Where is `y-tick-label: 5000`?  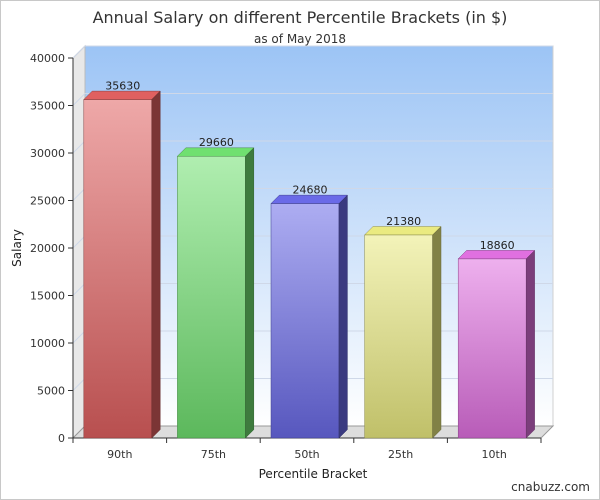
y-tick-label: 5000 is located at coordinates (51, 391).